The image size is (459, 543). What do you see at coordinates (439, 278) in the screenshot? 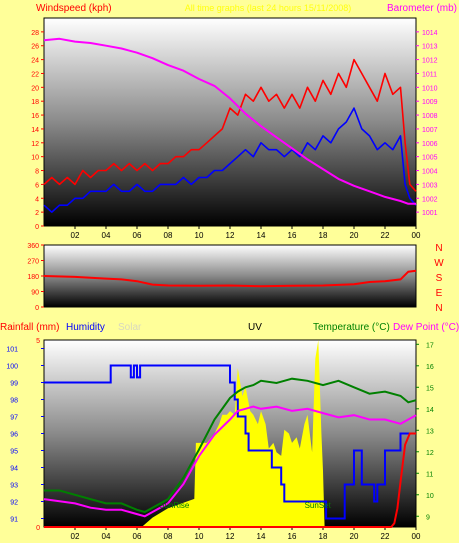
I see `compass-label: S` at bounding box center [439, 278].